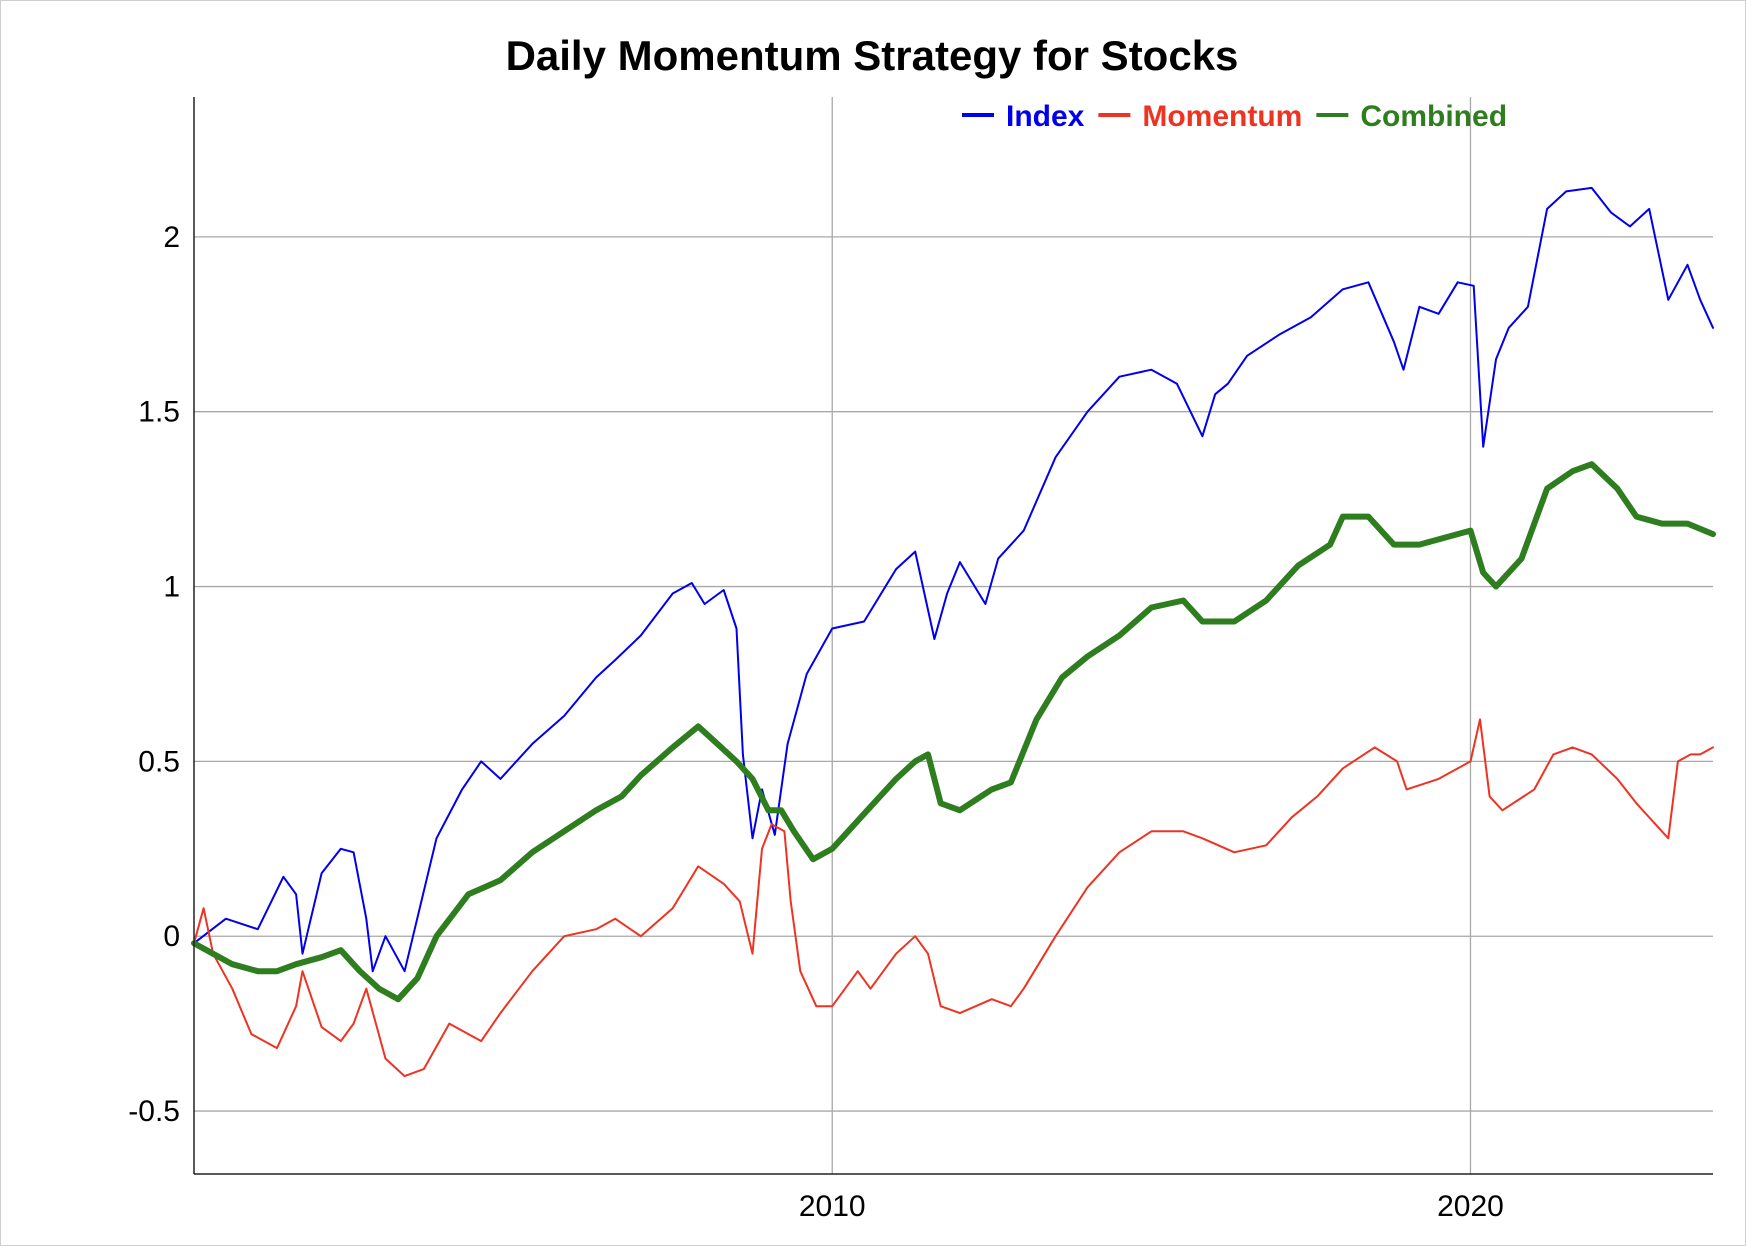 This screenshot has width=1746, height=1246. Describe the element at coordinates (1045, 116) in the screenshot. I see `legend-label-index: Index` at that location.